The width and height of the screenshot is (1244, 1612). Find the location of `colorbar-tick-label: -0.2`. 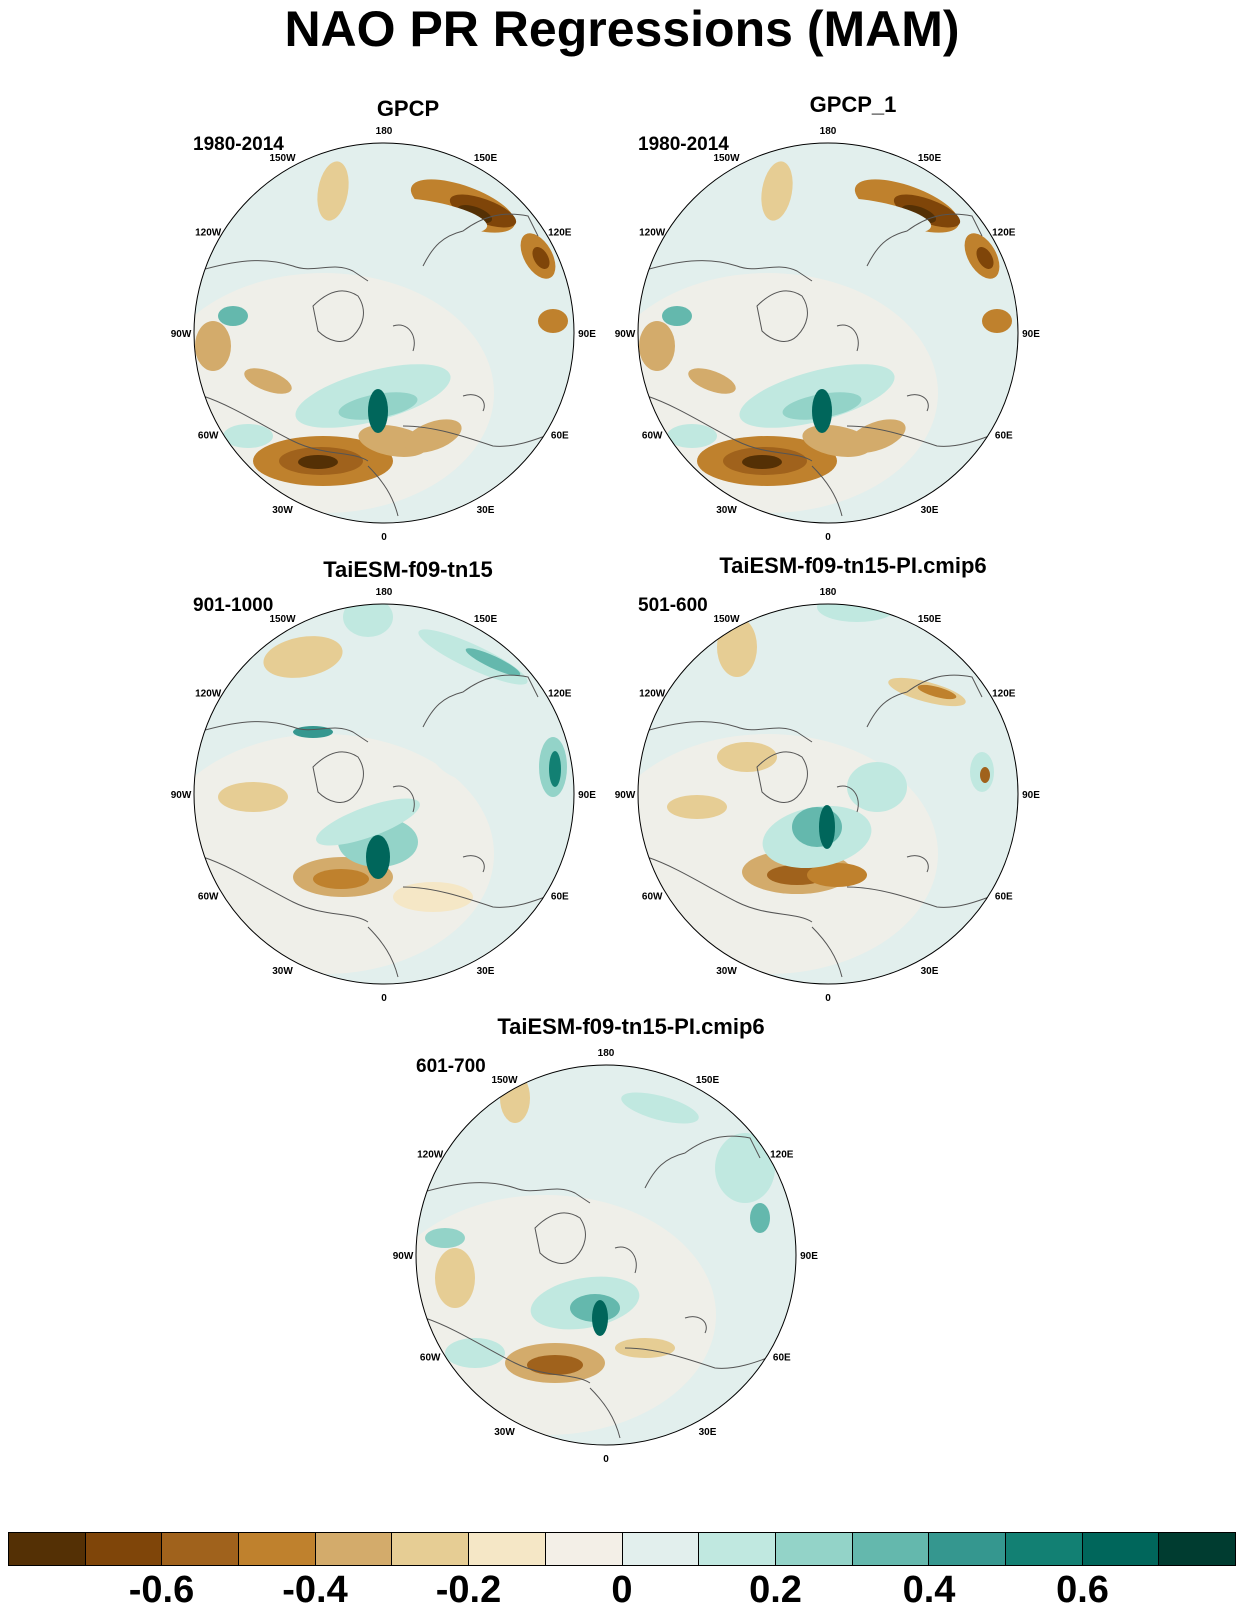

colorbar-tick-label: -0.2 is located at coordinates (468, 1590).